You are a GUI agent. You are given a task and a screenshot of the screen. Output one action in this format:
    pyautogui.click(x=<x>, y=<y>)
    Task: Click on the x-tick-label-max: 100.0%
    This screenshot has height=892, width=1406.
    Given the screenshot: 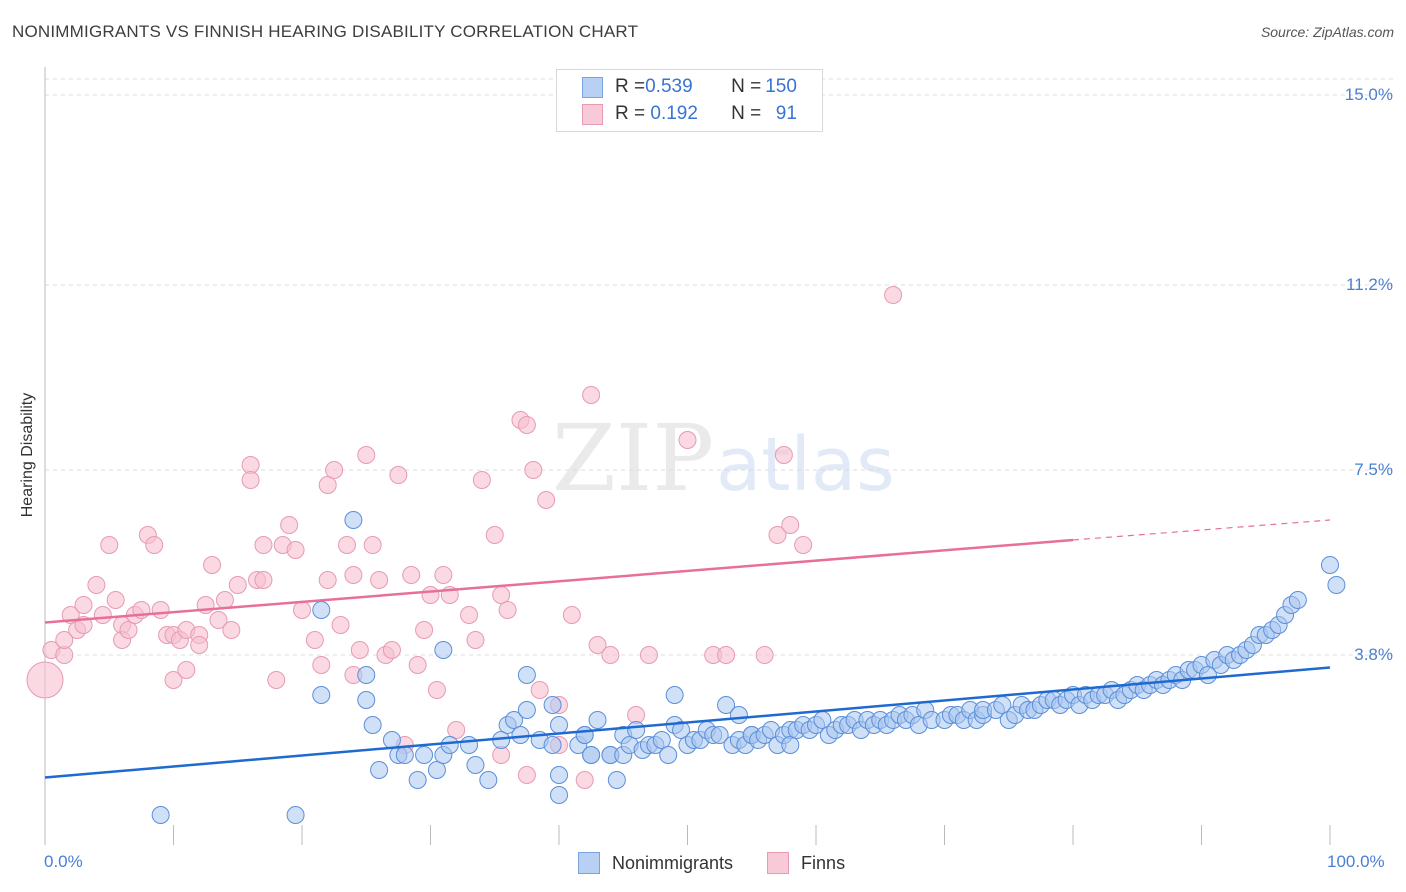 What is the action you would take?
    pyautogui.click(x=1356, y=861)
    